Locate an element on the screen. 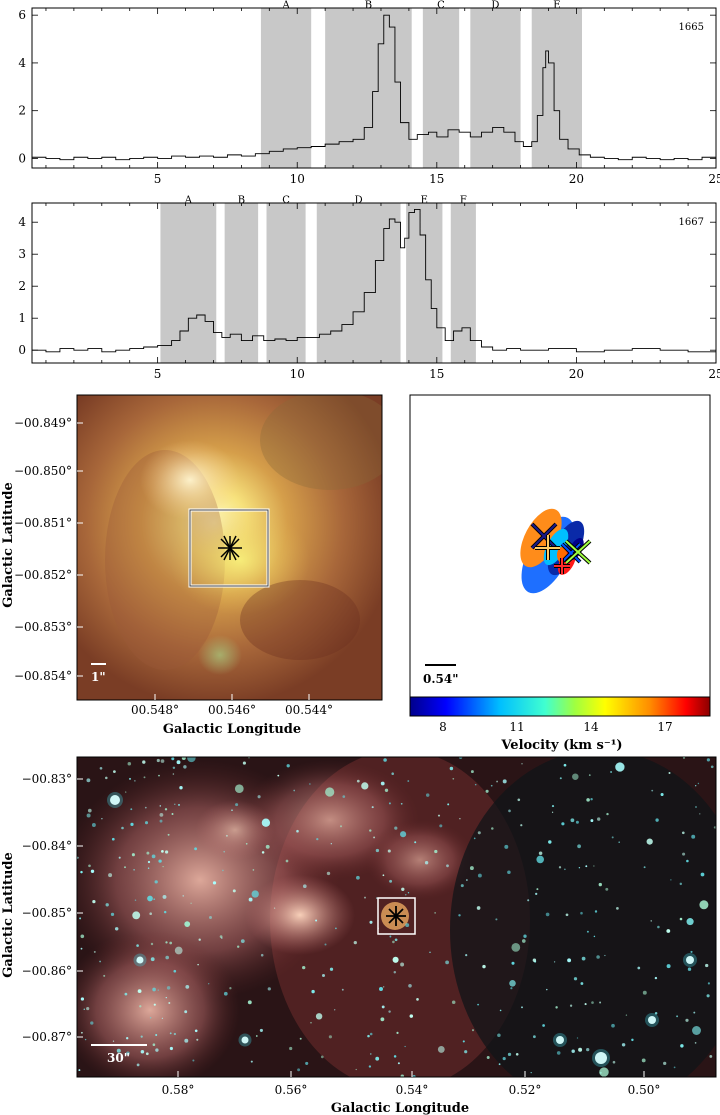 This screenshot has height=1115, width=720. wide-x-tick-label: 0.52° is located at coordinates (525, 1090).